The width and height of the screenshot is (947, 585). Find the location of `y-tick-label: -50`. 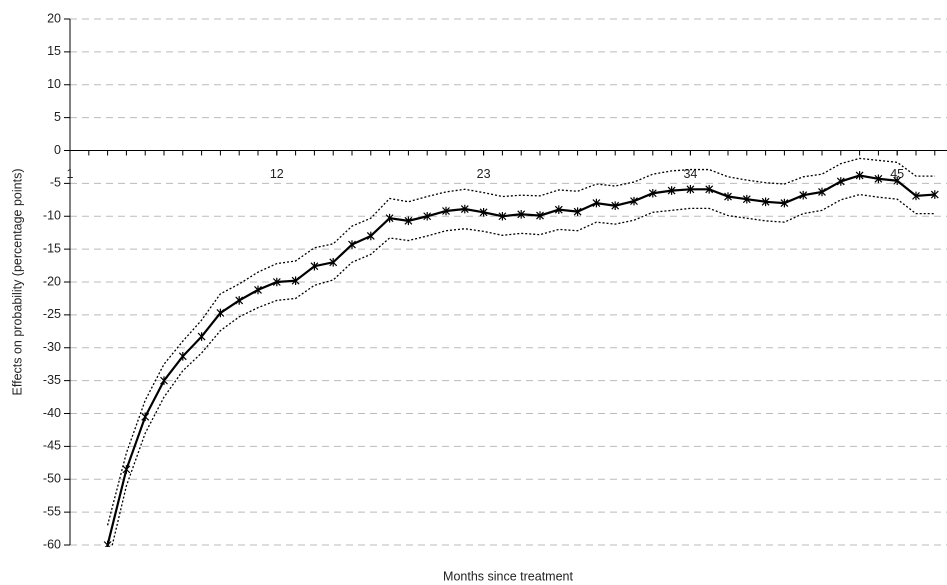

y-tick-label: -50 is located at coordinates (52, 479).